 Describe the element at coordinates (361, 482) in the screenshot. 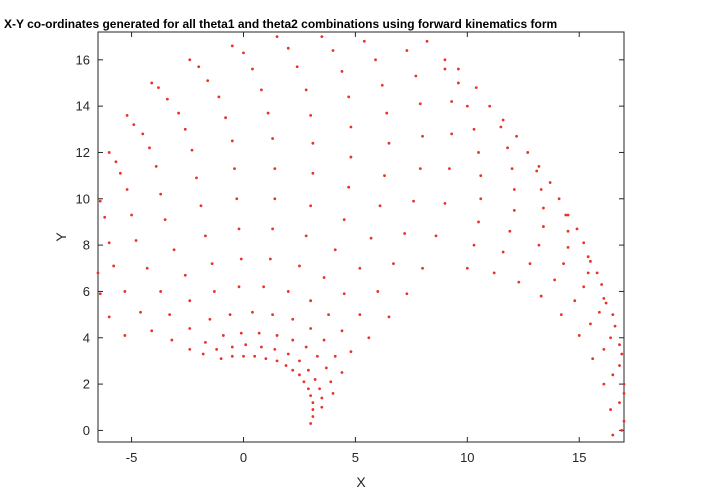

I see `x-axis-label: X` at that location.